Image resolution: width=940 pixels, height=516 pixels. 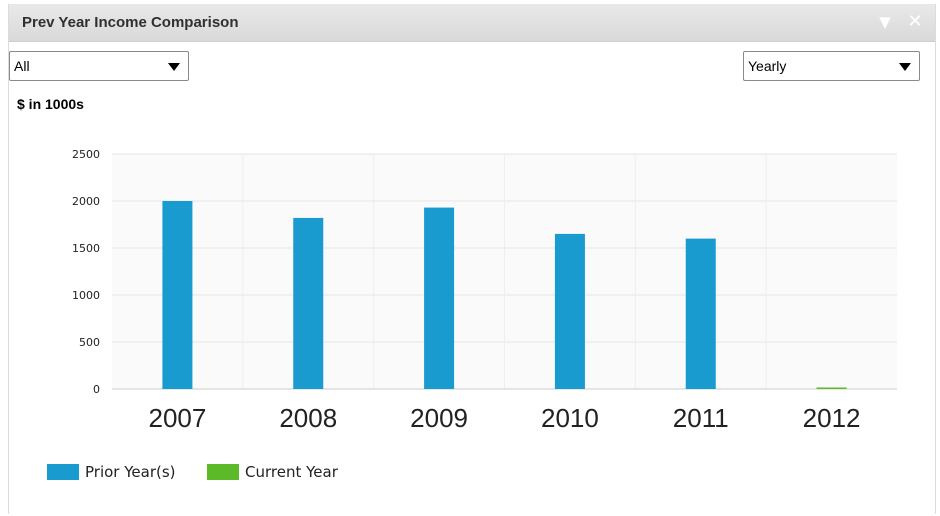 What do you see at coordinates (223, 472) in the screenshot?
I see `legend-swatch-current-year` at bounding box center [223, 472].